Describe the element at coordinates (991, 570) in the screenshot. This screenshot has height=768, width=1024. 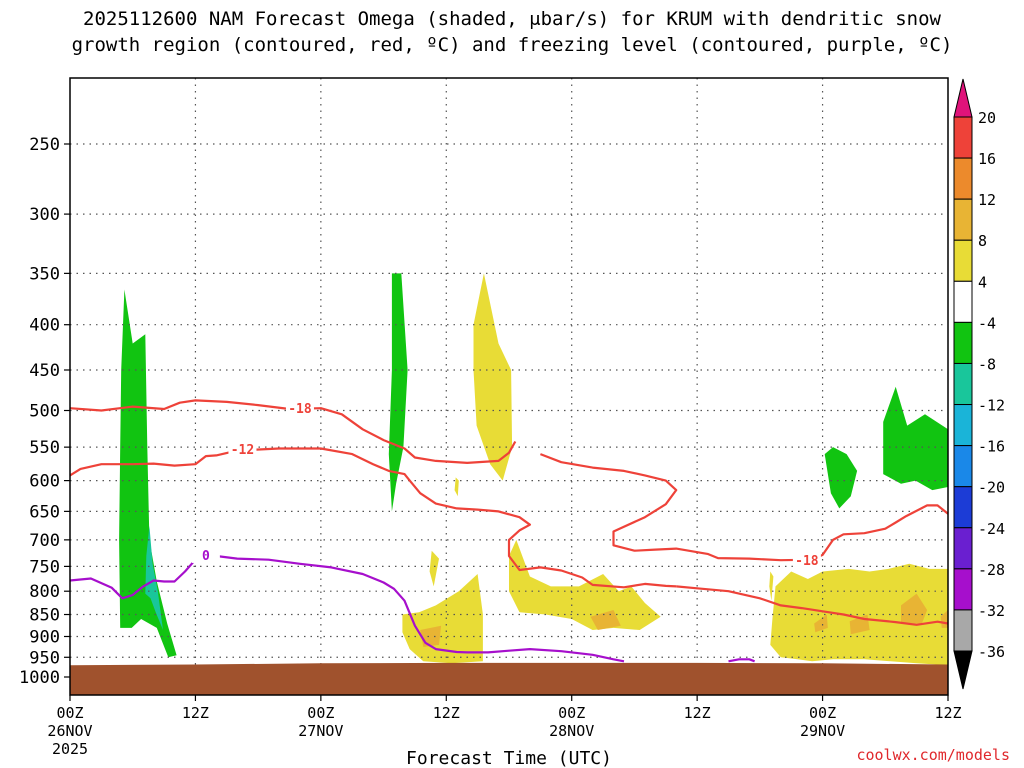
I see `colorbar-label-11: -28` at that location.